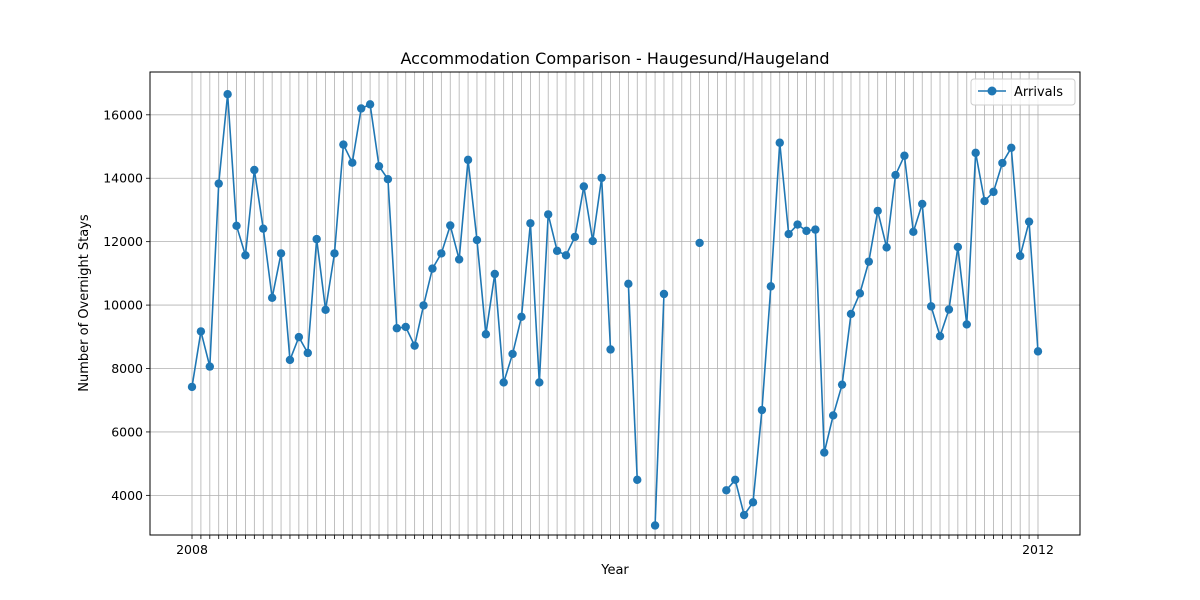 The width and height of the screenshot is (1200, 600). What do you see at coordinates (614, 570) in the screenshot?
I see `x-axis-label: Year` at bounding box center [614, 570].